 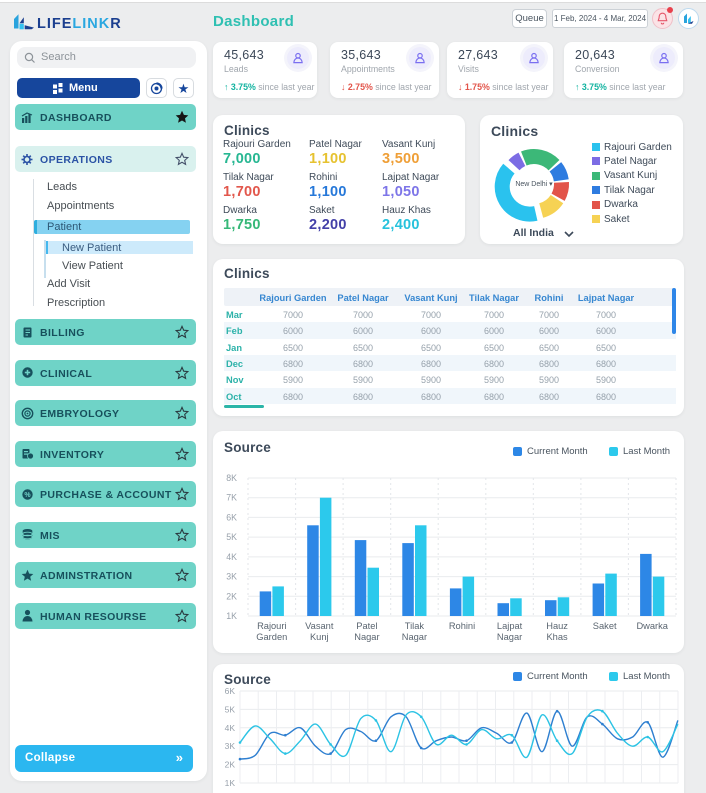 I want to click on svg-text: 7K, so click(x=231, y=498).